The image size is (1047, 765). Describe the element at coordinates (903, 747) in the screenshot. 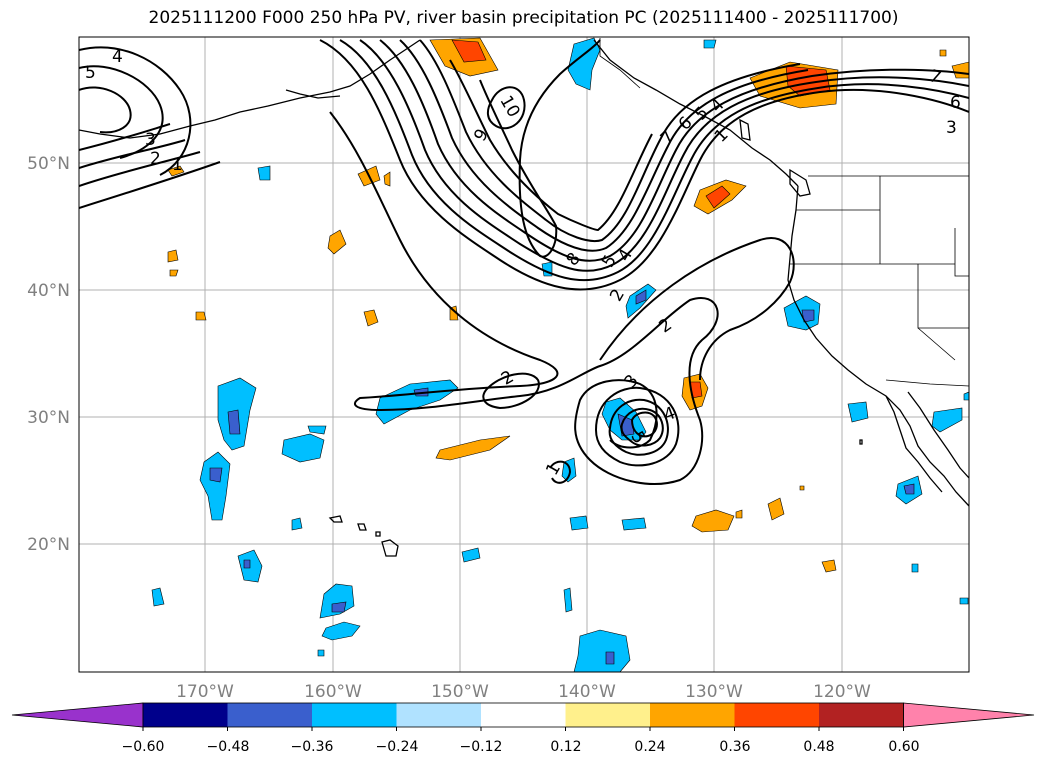

I see `colorbar-tick-label: 0.60` at that location.